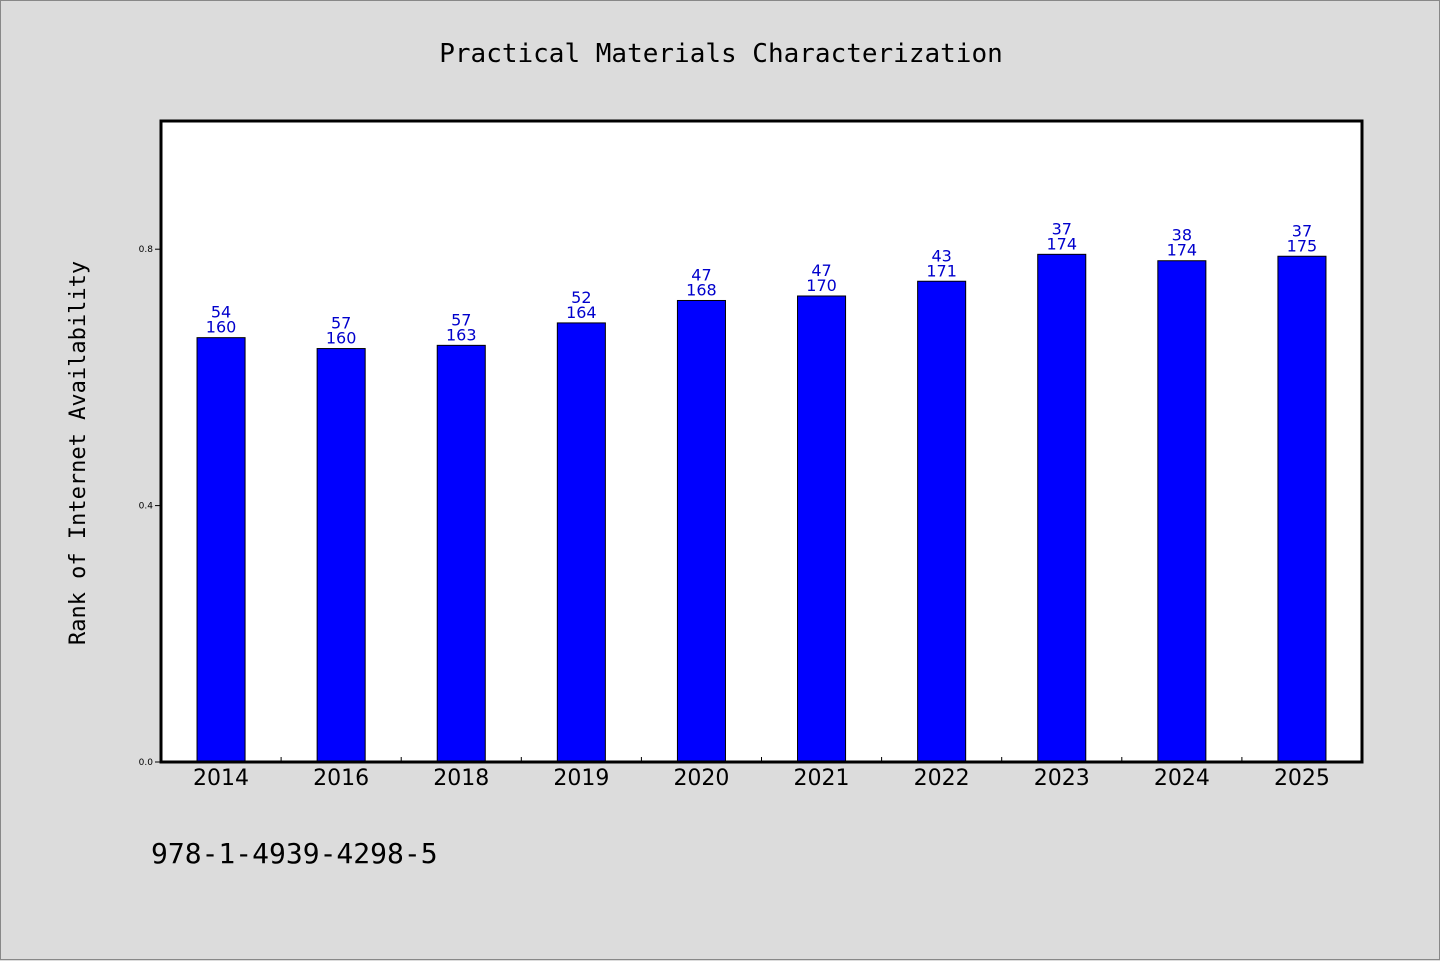  What do you see at coordinates (461, 334) in the screenshot?
I see `bar-label-bottom-2018: 163` at bounding box center [461, 334].